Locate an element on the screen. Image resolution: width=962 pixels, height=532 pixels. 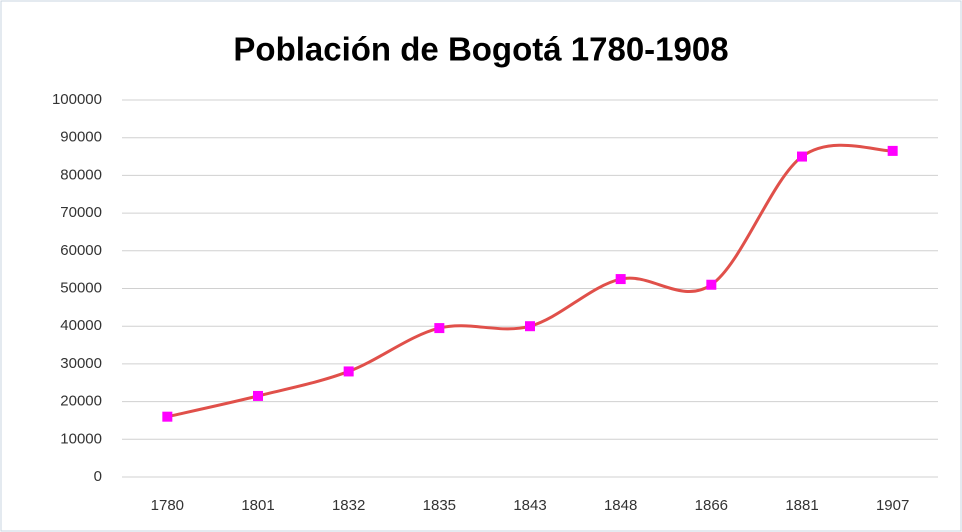
x-tick-label: 1832 is located at coordinates (348, 505).